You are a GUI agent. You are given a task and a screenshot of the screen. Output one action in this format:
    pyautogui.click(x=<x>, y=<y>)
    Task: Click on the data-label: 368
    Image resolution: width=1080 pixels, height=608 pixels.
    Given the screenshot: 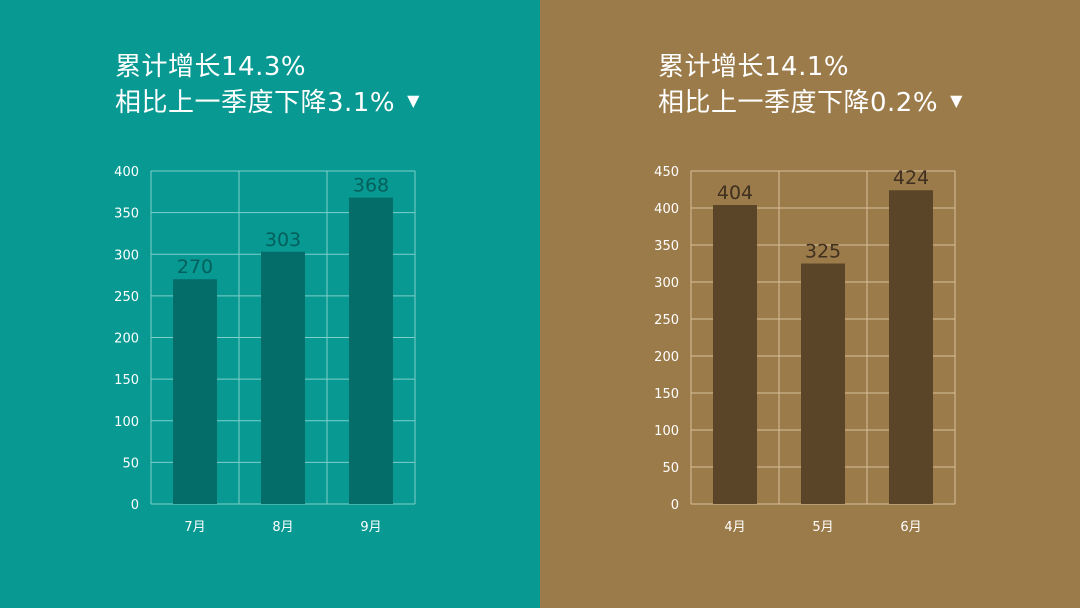 What is the action you would take?
    pyautogui.click(x=371, y=186)
    